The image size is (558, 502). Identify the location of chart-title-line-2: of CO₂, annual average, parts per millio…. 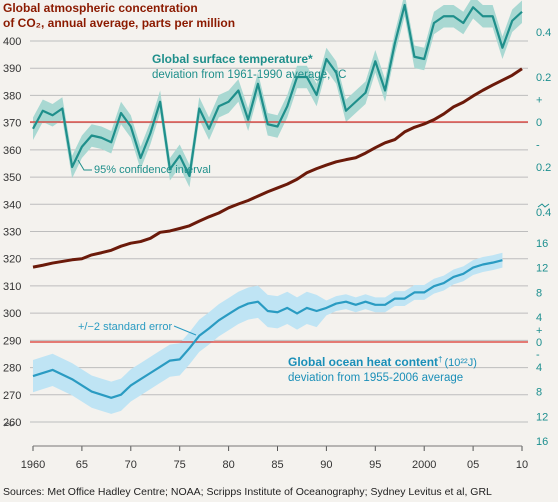
(119, 23).